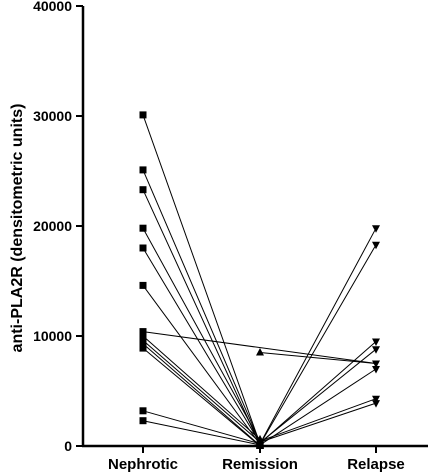 Image resolution: width=437 pixels, height=473 pixels. Describe the element at coordinates (52, 116) in the screenshot. I see `y-tick-label: 30000` at that location.